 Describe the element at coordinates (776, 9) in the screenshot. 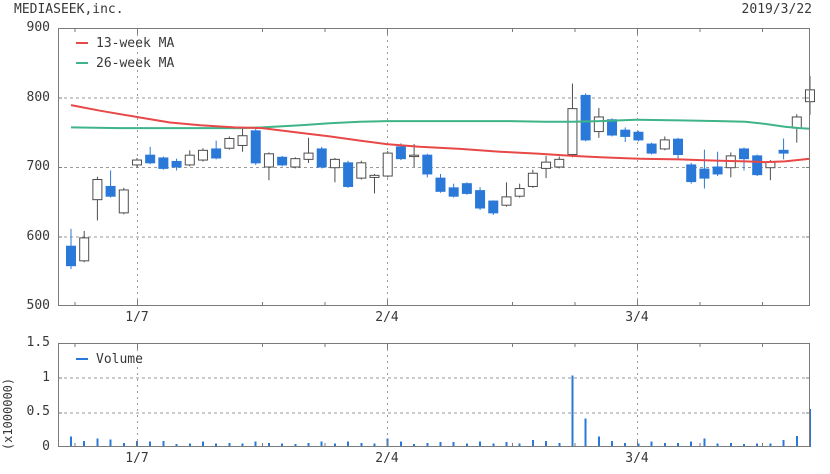

I see `date-label: 2019/3/22` at that location.